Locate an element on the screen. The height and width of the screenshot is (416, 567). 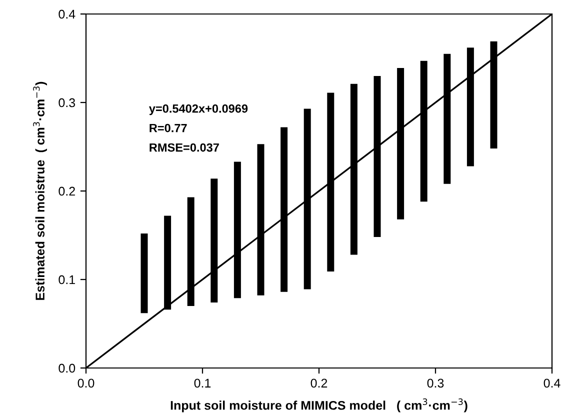
x-tick-label: 0.4 is located at coordinates (552, 383).